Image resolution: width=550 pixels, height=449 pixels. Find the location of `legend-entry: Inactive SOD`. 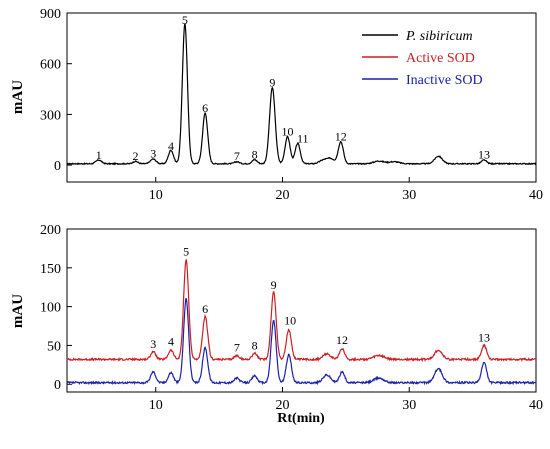

legend-entry: Inactive SOD is located at coordinates (444, 80).